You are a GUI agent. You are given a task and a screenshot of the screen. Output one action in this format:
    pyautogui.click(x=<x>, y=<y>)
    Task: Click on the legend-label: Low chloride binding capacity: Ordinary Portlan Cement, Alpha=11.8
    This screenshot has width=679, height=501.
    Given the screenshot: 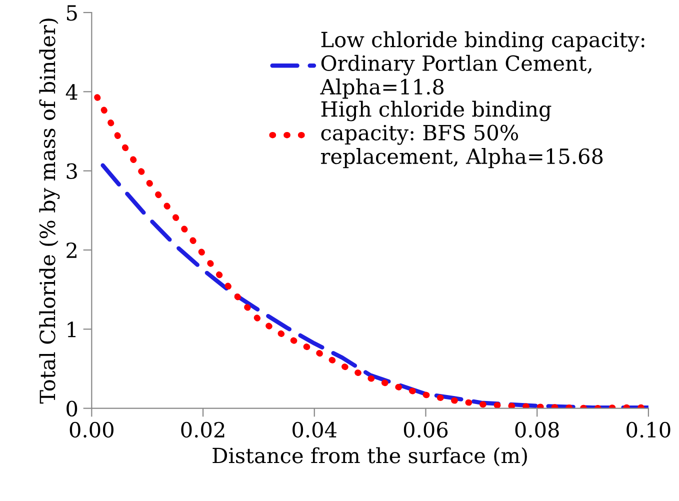 What is the action you would take?
    pyautogui.click(x=482, y=65)
    